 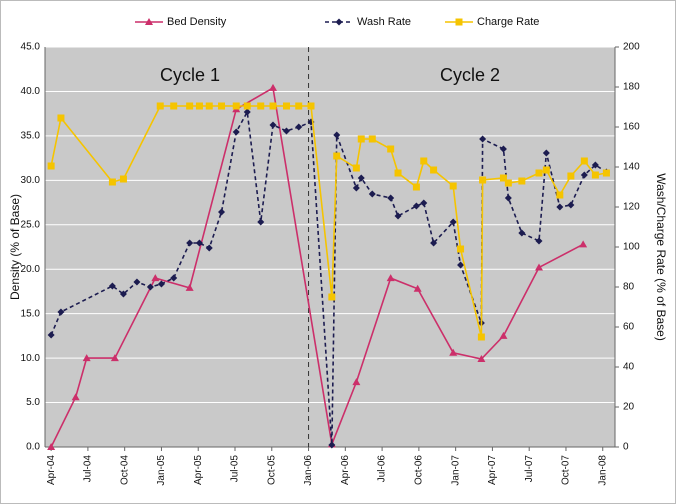 What do you see at coordinates (197, 22) in the screenshot?
I see `legend-label: Bed Density` at bounding box center [197, 22].